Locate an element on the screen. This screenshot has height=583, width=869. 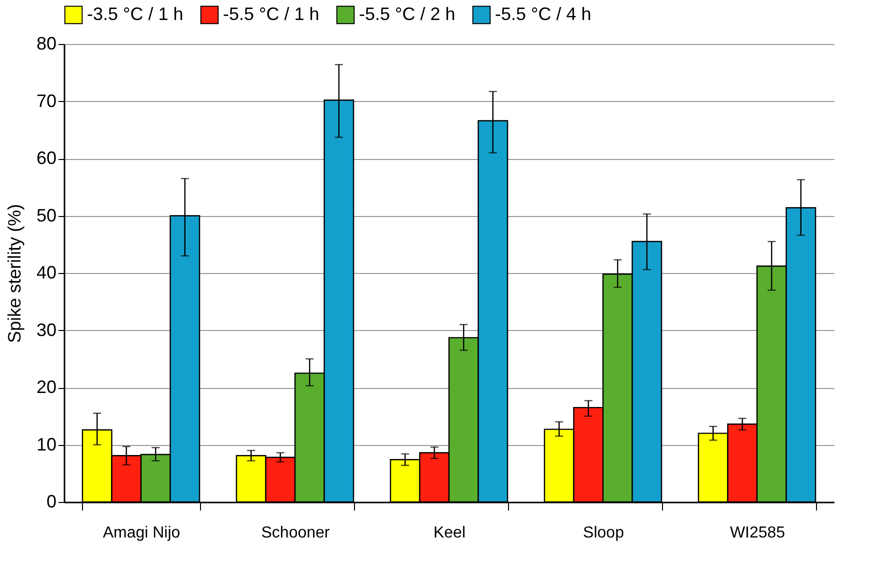
x-tick-label: WI2585 is located at coordinates (758, 533).